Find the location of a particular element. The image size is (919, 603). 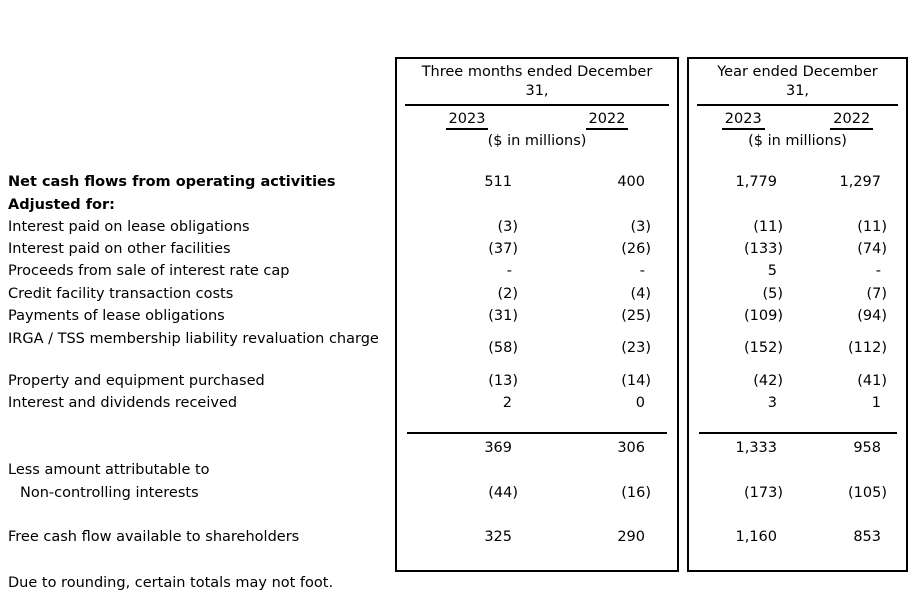

value-cell: (37) is located at coordinates (503, 249).